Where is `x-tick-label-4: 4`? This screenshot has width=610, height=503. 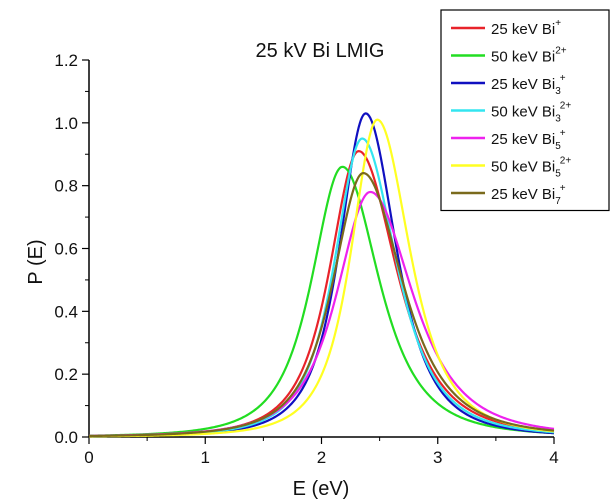 x-tick-label-4: 4 is located at coordinates (553, 457).